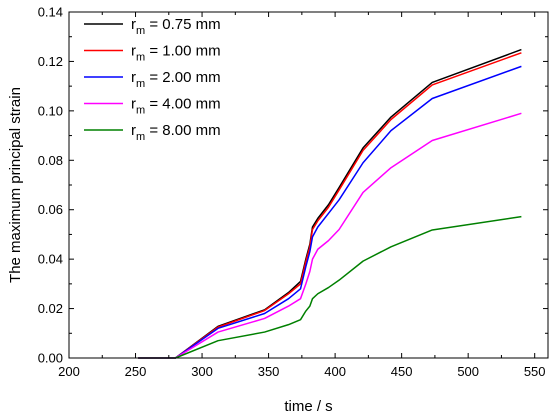 The image size is (550, 417). What do you see at coordinates (50, 61) in the screenshot?
I see `y-tick-label: 0.12` at bounding box center [50, 61].